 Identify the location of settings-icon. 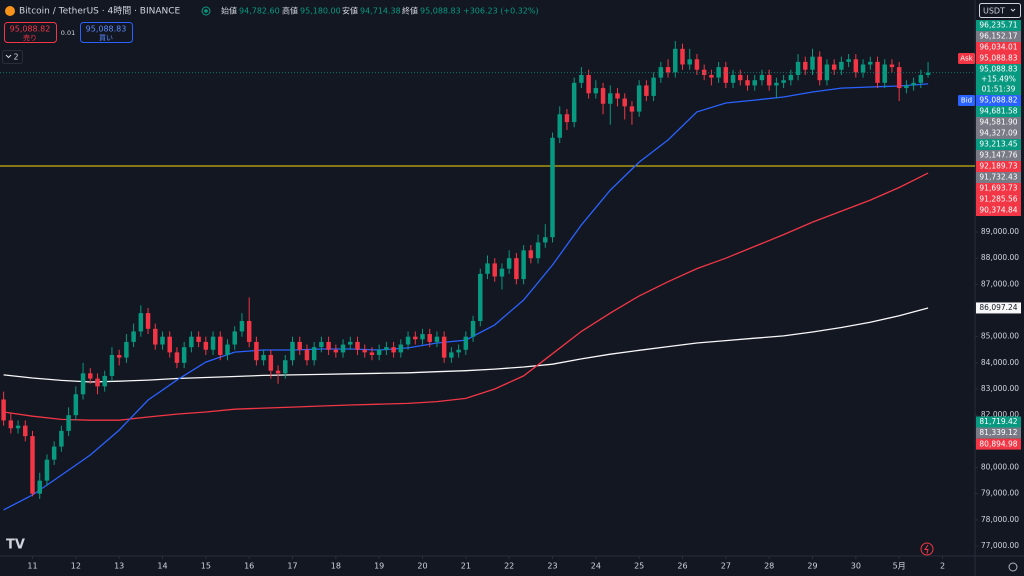
(1013, 567).